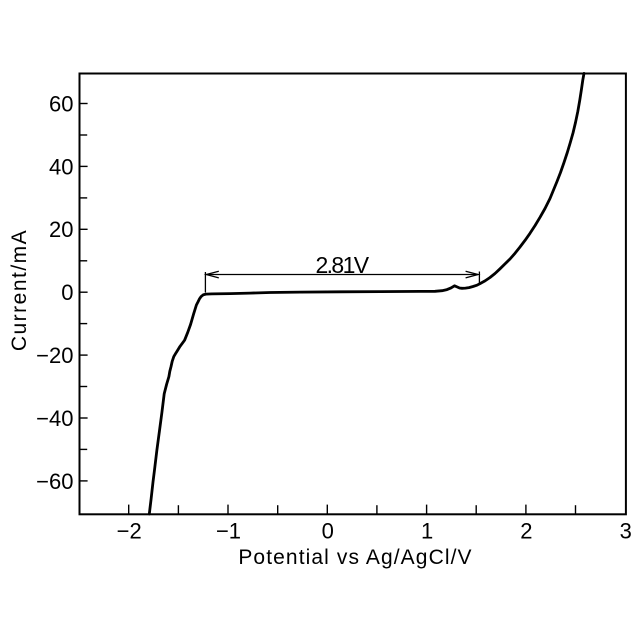  I want to click on svg-text: −40, so click(54, 418).